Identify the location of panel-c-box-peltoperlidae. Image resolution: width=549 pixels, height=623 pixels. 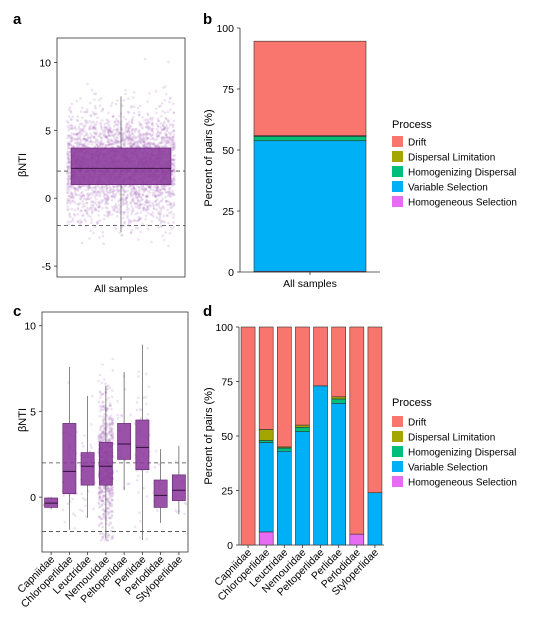
(124, 441).